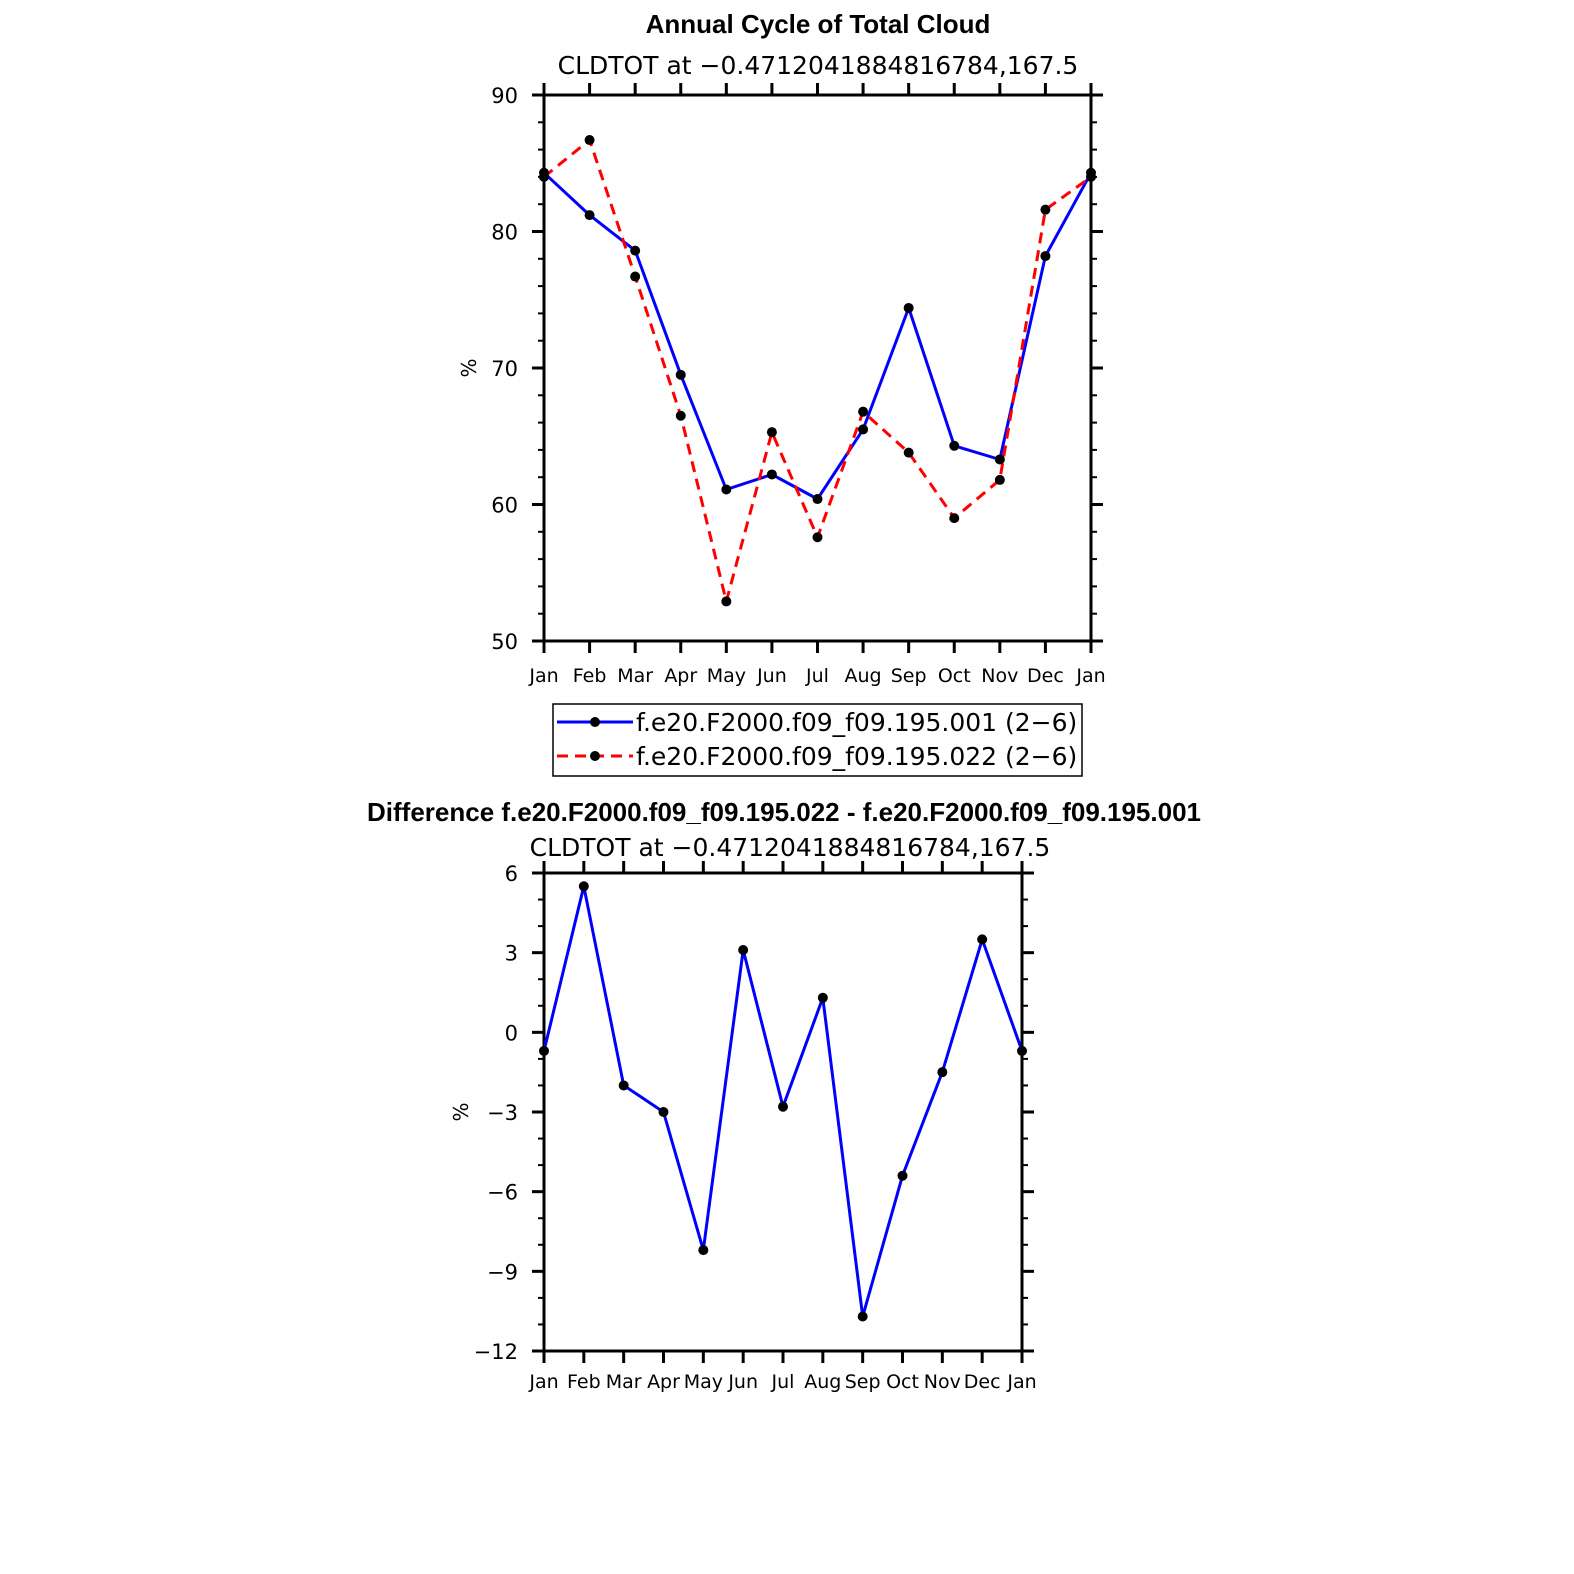 The height and width of the screenshot is (1574, 1574). What do you see at coordinates (856, 756) in the screenshot?
I see `legend-label-series-2: f.e20.F2000.f09_f09.195.022 (2−6)` at bounding box center [856, 756].